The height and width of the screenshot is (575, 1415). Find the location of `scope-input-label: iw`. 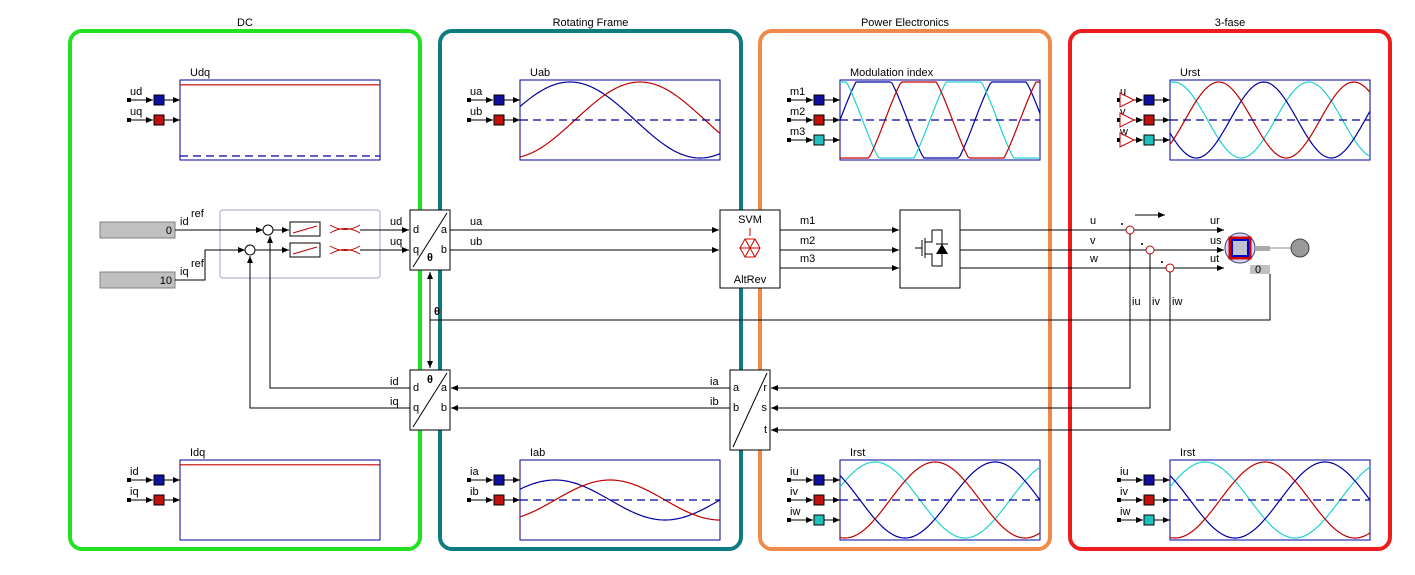

scope-input-label: iw is located at coordinates (1125, 512).